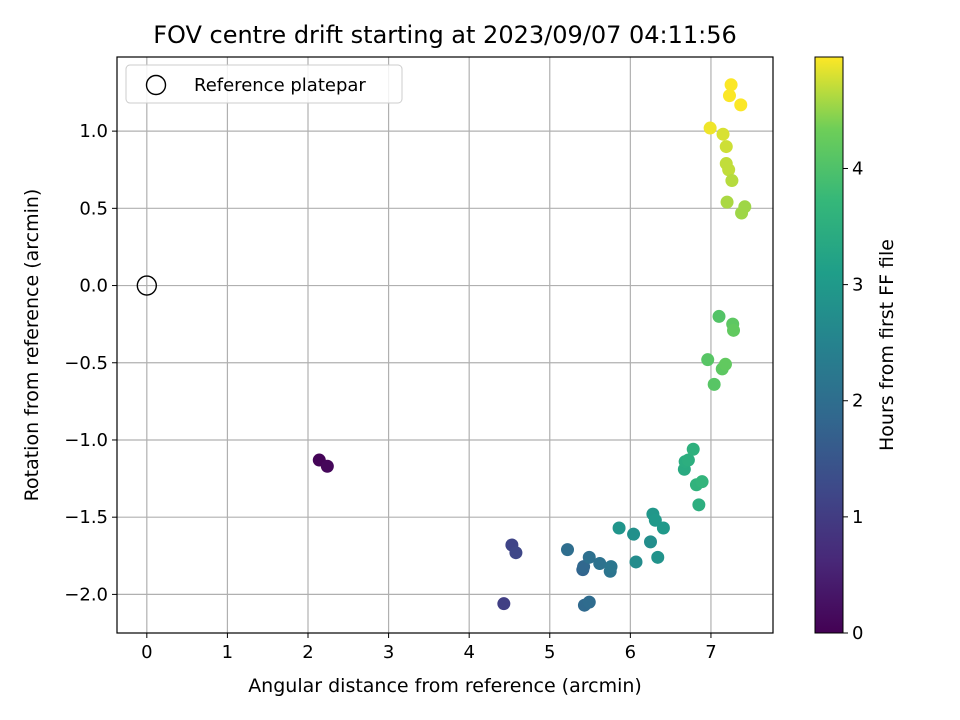 The image size is (960, 720). I want to click on legend-box, so click(264, 84).